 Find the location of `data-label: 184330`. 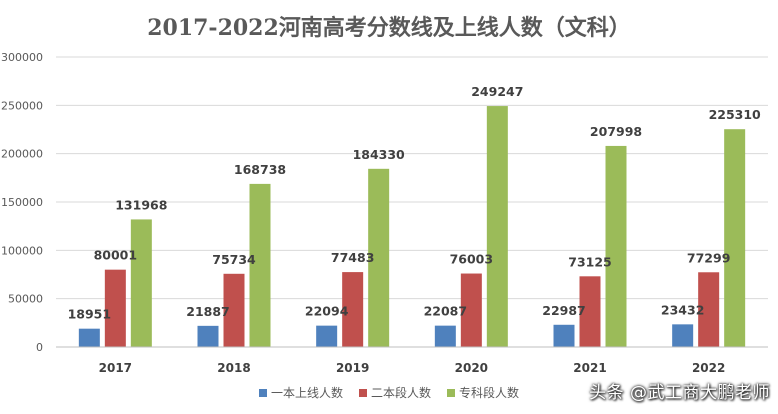

data-label: 184330 is located at coordinates (379, 154).